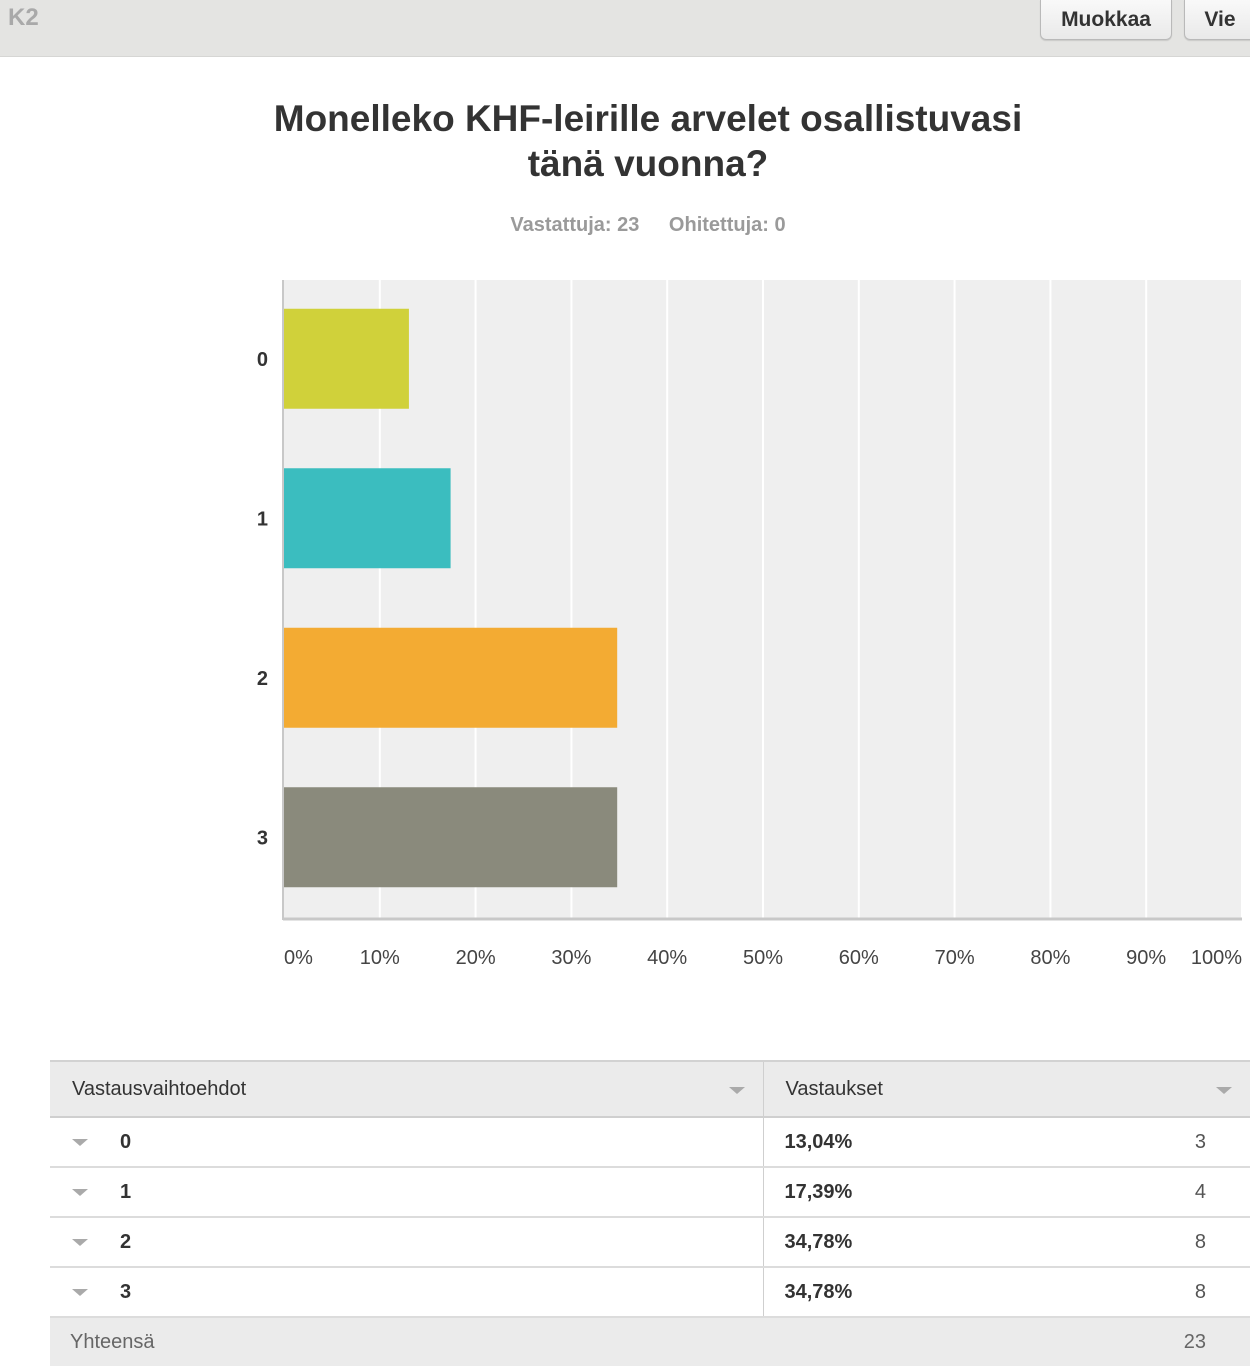 Image resolution: width=1250 pixels, height=1366 pixels. I want to click on export-button: Vie, so click(1217, 20).